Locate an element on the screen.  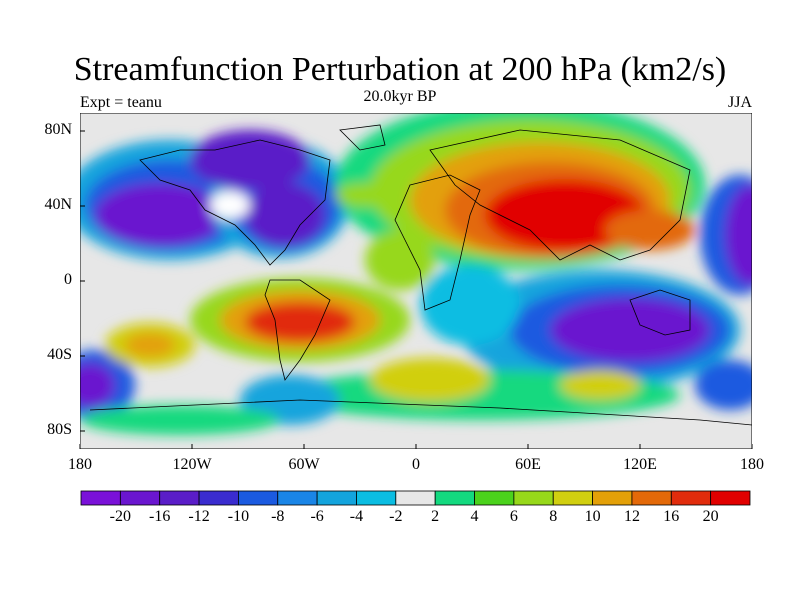
colorbar-tick-label: -8 is located at coordinates (278, 516).